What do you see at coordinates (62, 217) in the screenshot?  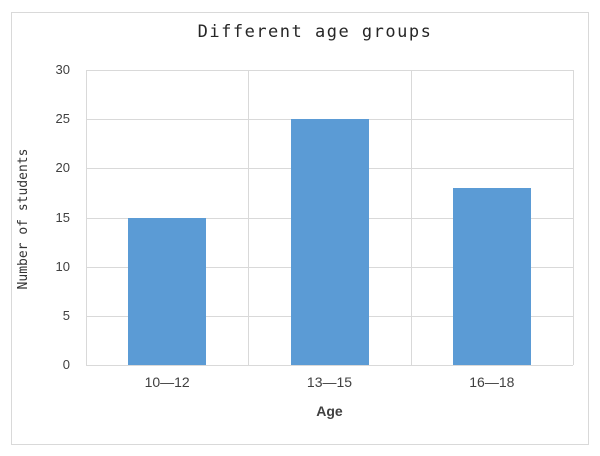 I see `y-tick-label: 15` at bounding box center [62, 217].